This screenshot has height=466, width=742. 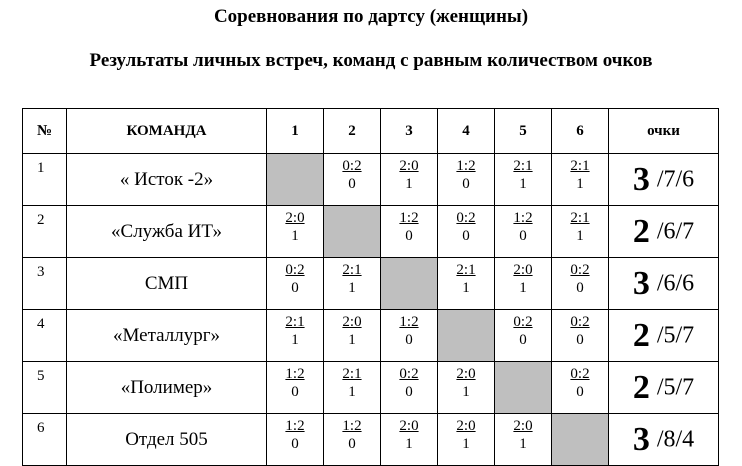 I want to click on table-row: 3 СМП 0:2 0 2:1 1 2:1 1 2:0 1 0:2 0 3/6/6, so click(x=371, y=284).